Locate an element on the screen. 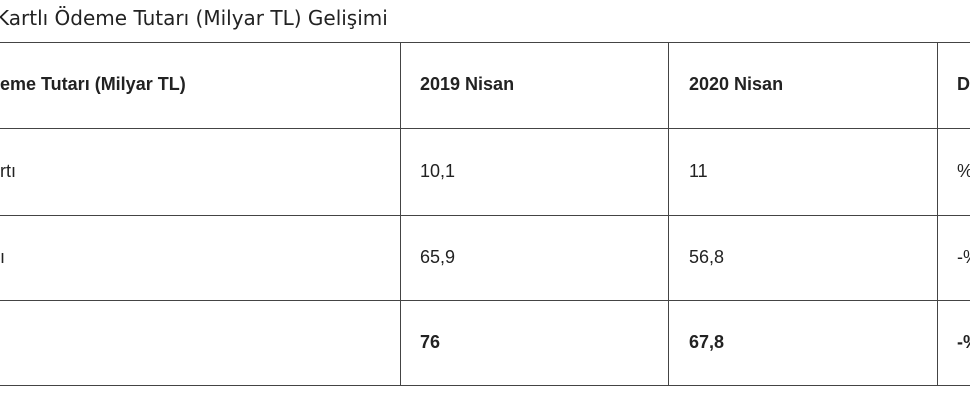  table-title: Kartlı Ödeme Tutarı (Milyar TL) Gelişimi is located at coordinates (194, 18).